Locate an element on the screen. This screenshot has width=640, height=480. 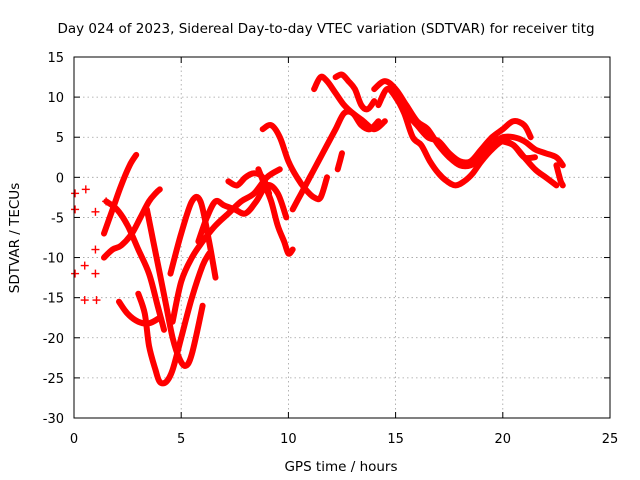
y-tick-label: -25 is located at coordinates (53, 379).